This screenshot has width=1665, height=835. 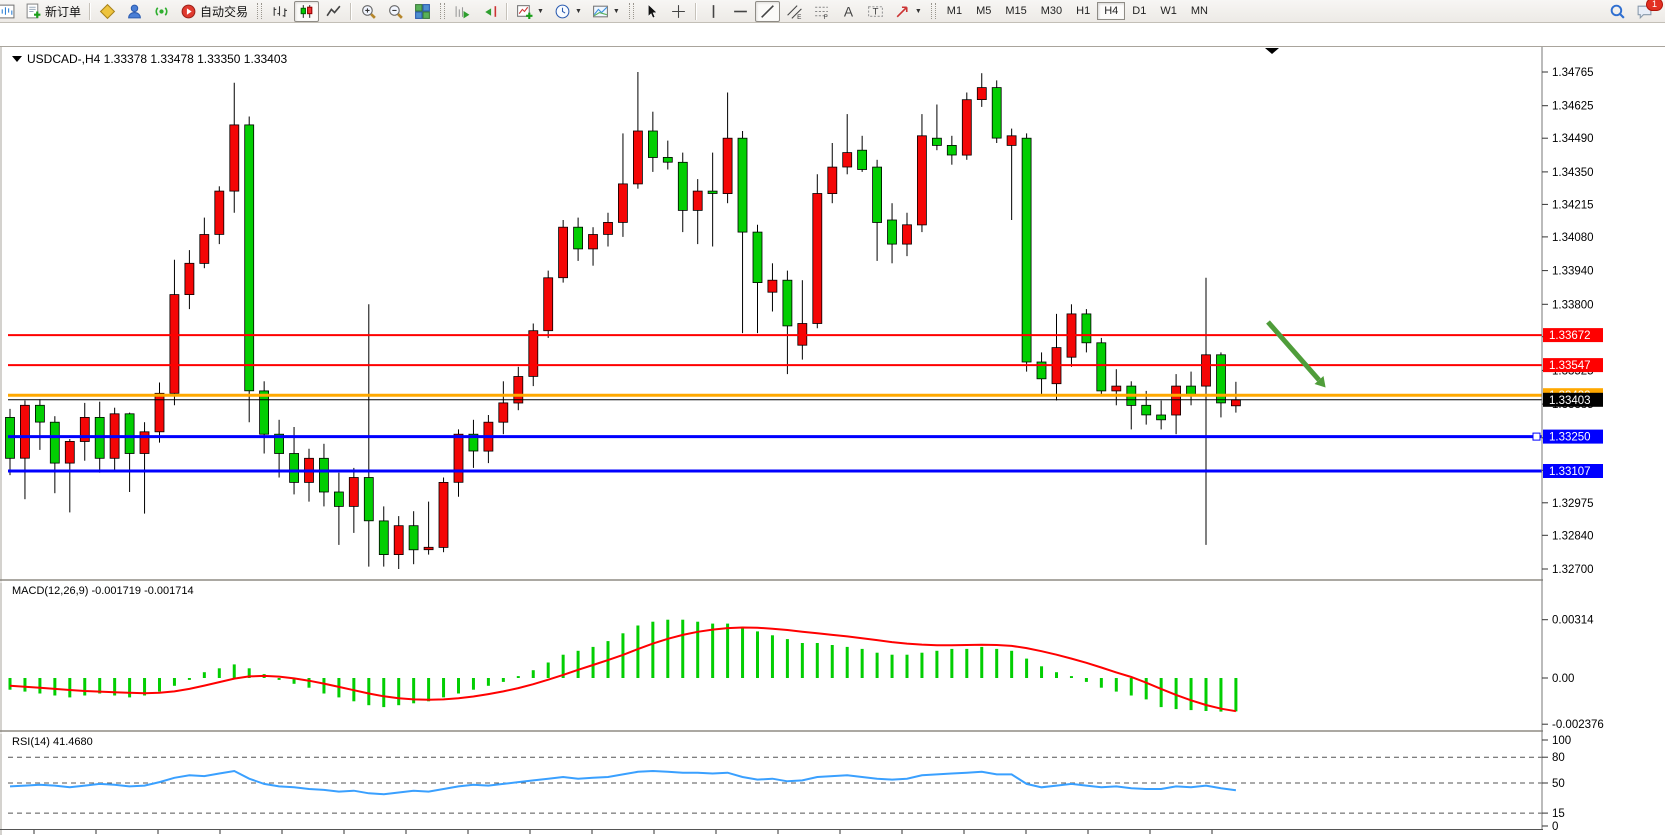 What do you see at coordinates (1016, 11) in the screenshot?
I see `timeframe-button-m15: M15` at bounding box center [1016, 11].